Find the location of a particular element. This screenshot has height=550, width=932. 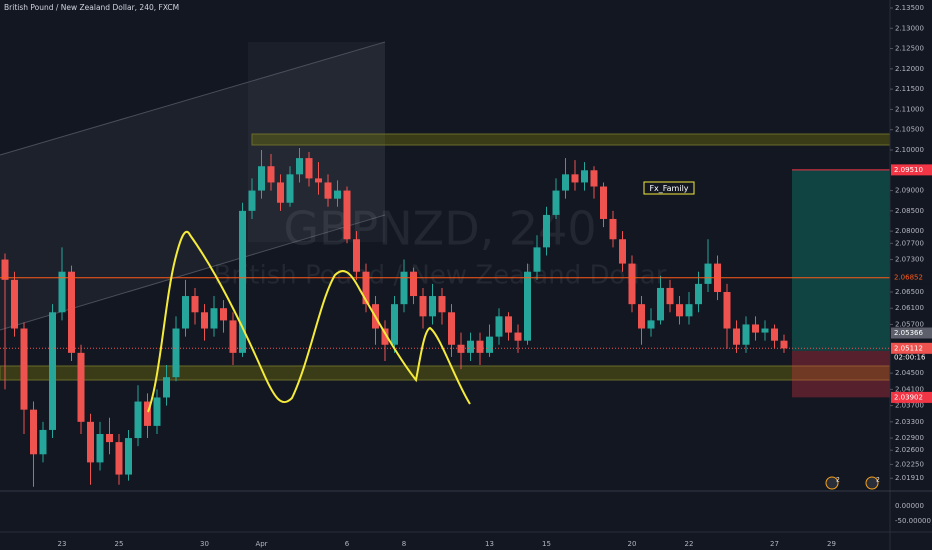

annotation-box is located at coordinates (669, 188).